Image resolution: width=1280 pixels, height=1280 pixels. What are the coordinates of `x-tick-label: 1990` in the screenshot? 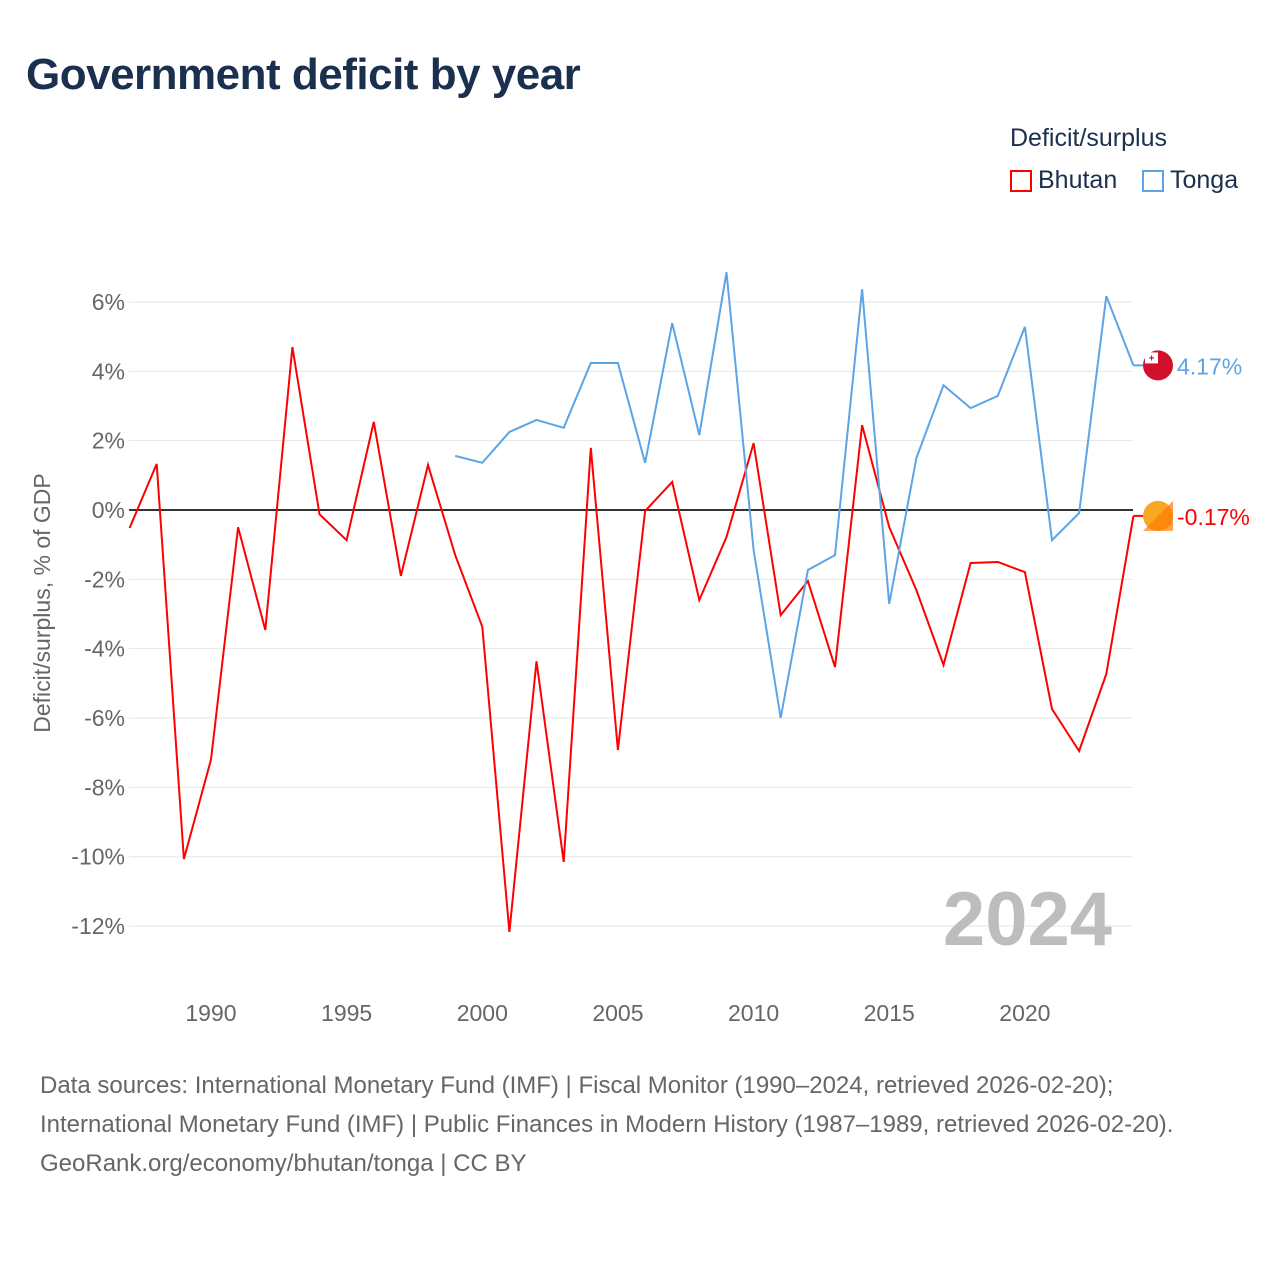 It's located at (210, 1013).